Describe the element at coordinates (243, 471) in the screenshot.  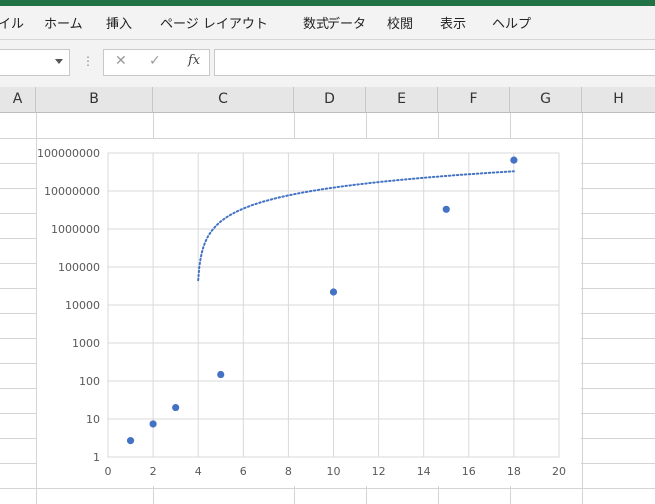
I see `x-tick-label: 6` at that location.